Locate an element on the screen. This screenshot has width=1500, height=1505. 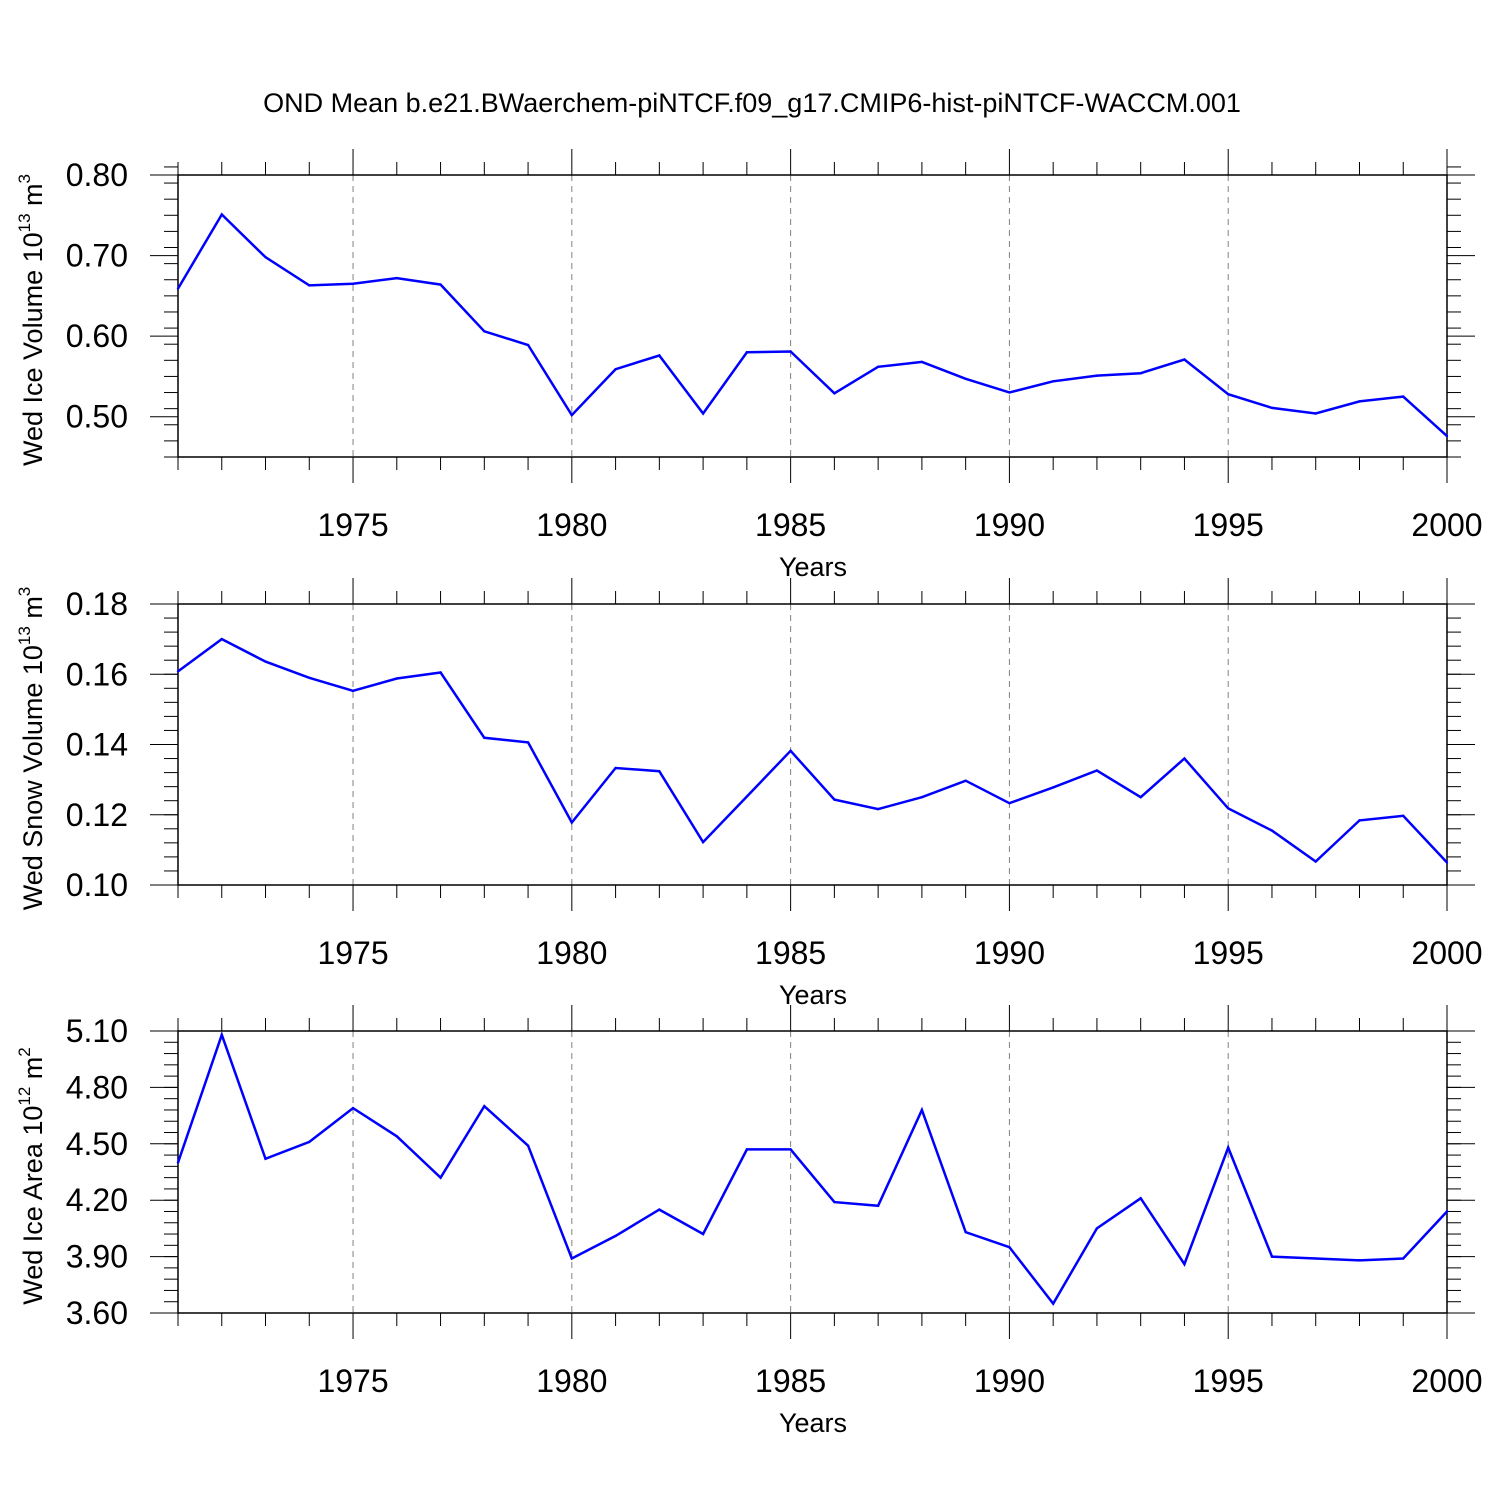
y-axis-label: Wed Ice Volume 1013 m3 is located at coordinates (31, 320).